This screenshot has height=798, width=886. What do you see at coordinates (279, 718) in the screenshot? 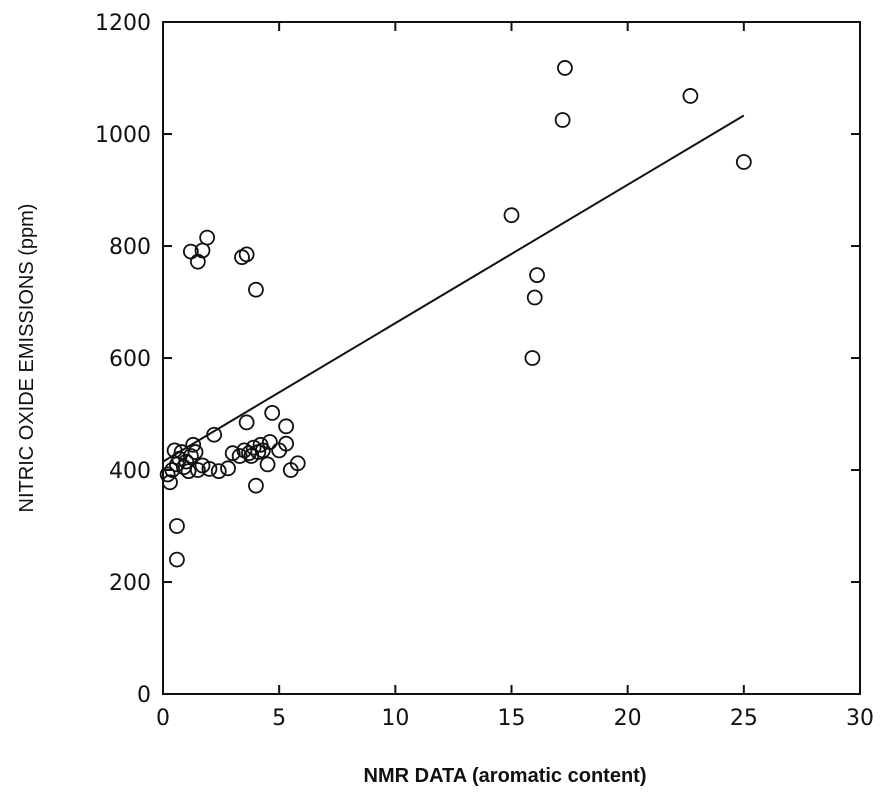
I see `x-tick-label: 5` at bounding box center [279, 718].